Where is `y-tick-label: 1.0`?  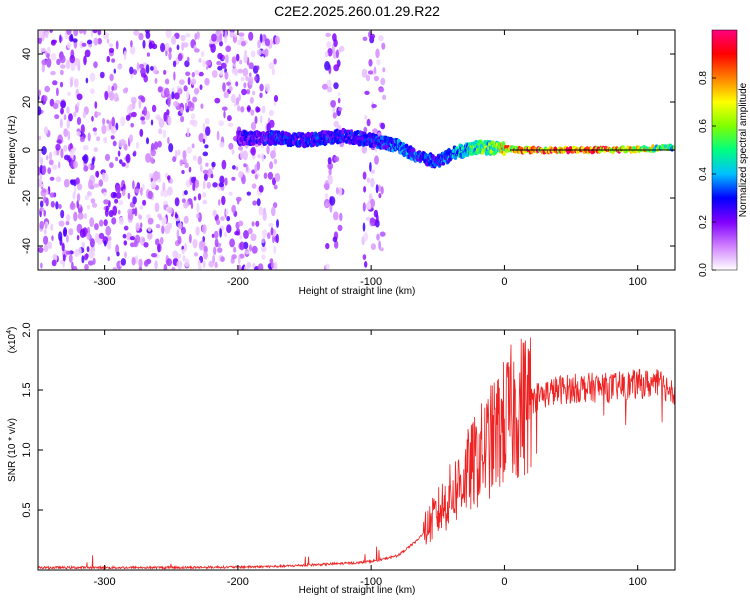
y-tick-label: 1.0 is located at coordinates (27, 449).